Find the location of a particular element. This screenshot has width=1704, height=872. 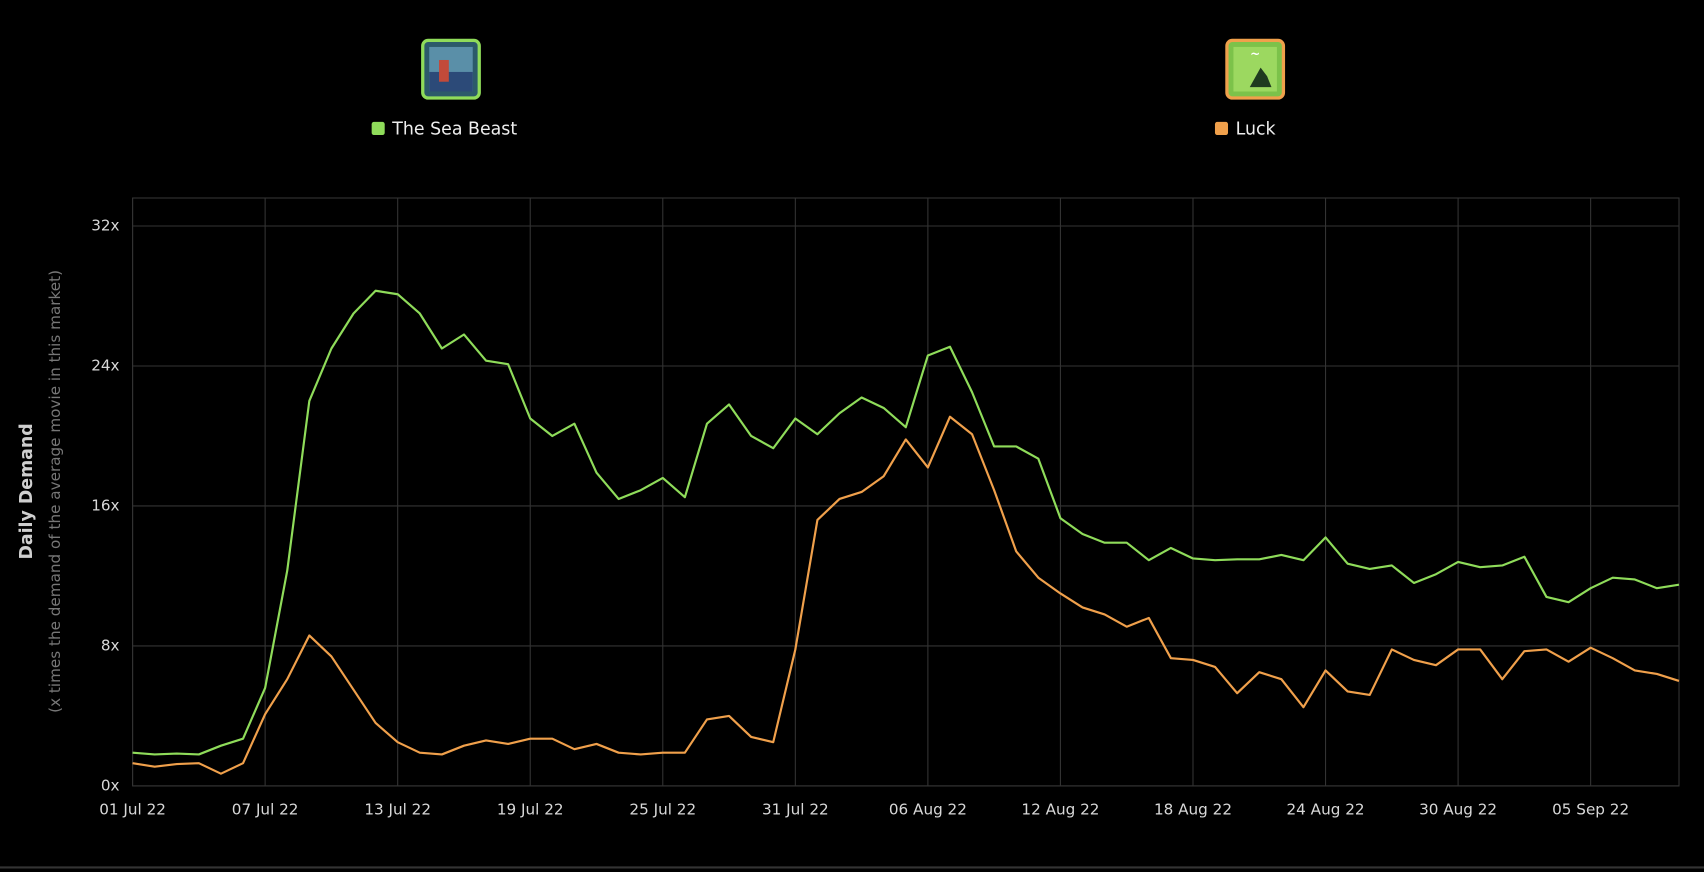

poster-luck: ~ is located at coordinates (1255, 69).